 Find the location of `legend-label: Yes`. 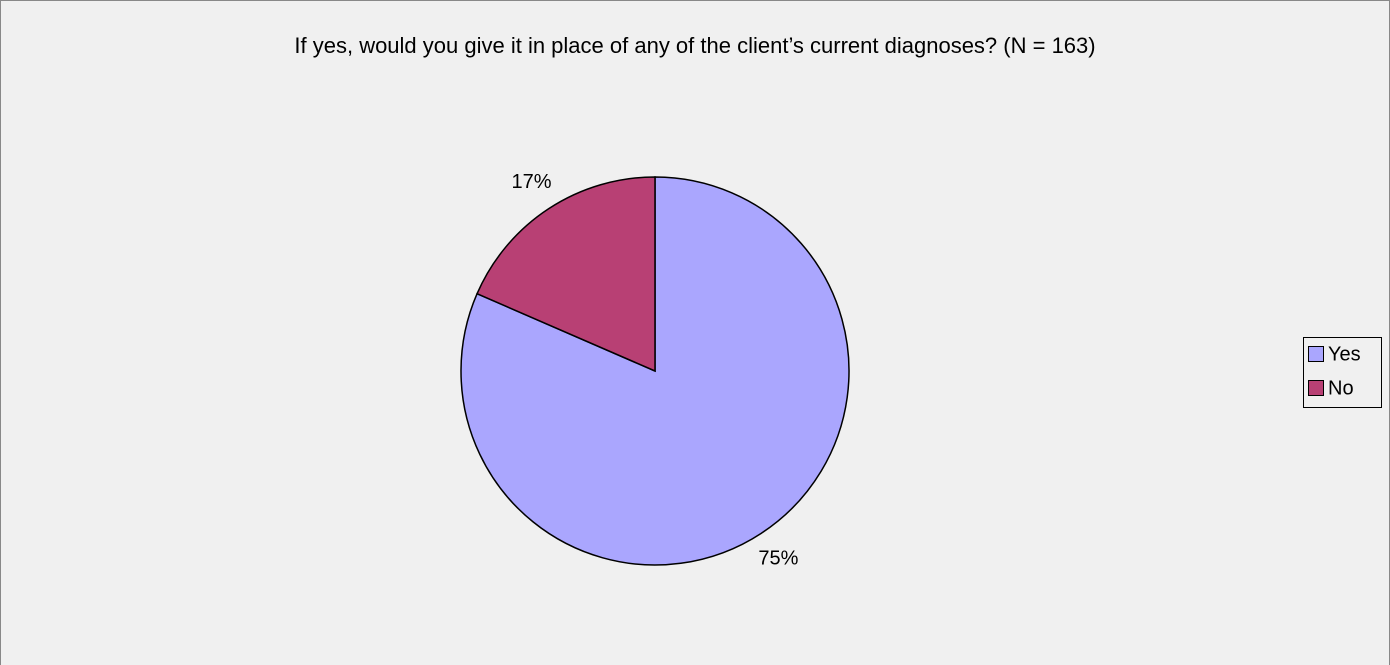

legend-label: Yes is located at coordinates (1344, 354).